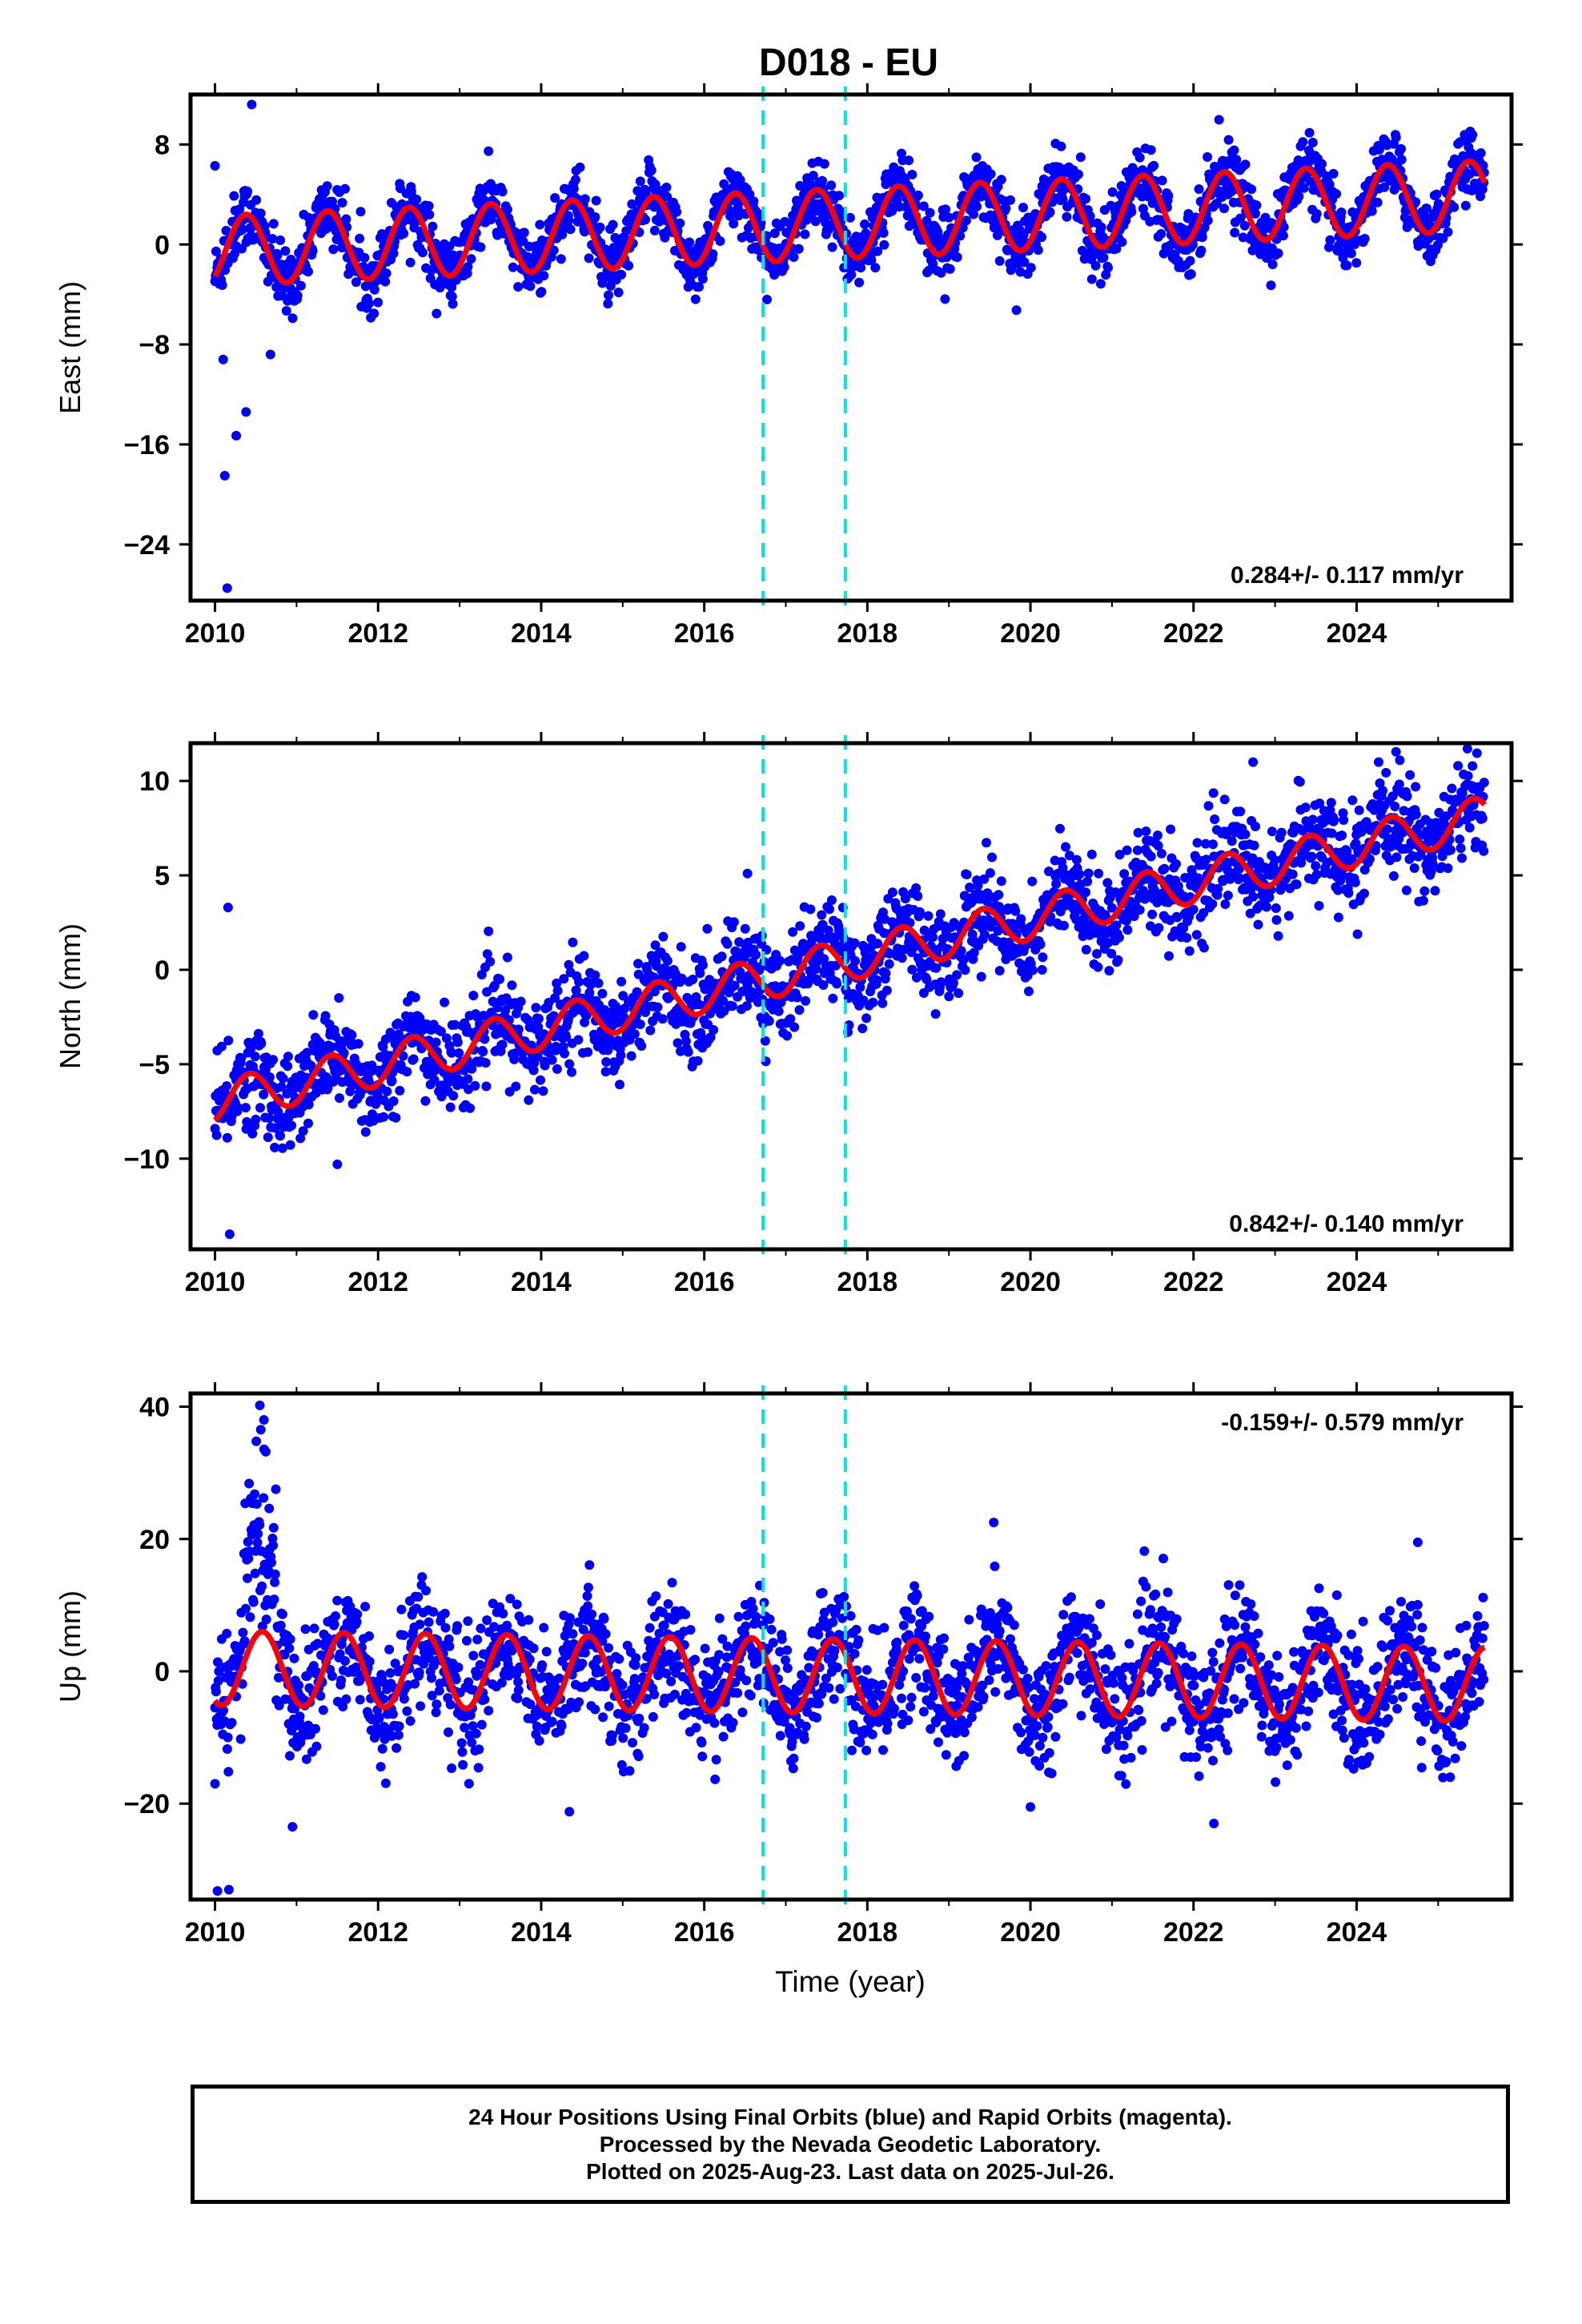 The image size is (1582, 2324). Describe the element at coordinates (70, 347) in the screenshot. I see `y-axis-label: East (mm)` at that location.